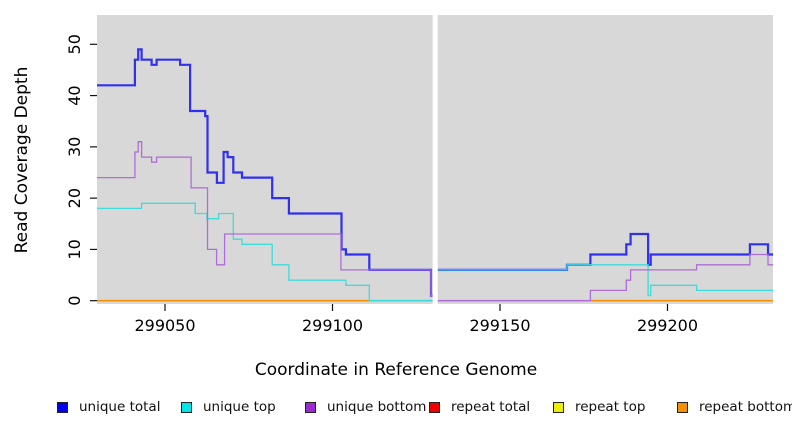 The image size is (792, 432). Describe the element at coordinates (74, 44) in the screenshot. I see `y-tick-label: 50` at that location.